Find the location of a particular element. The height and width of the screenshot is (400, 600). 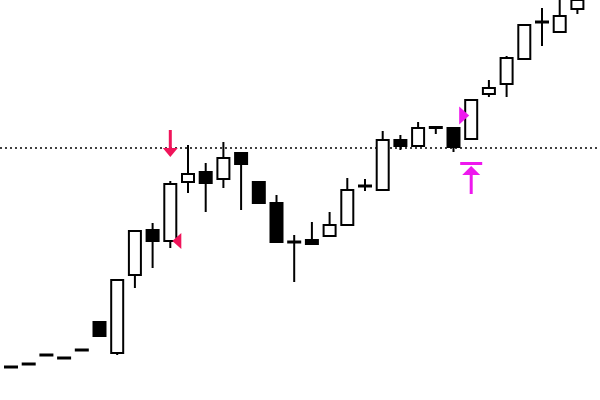

buy-triangle-icon is located at coordinates (464, 115).